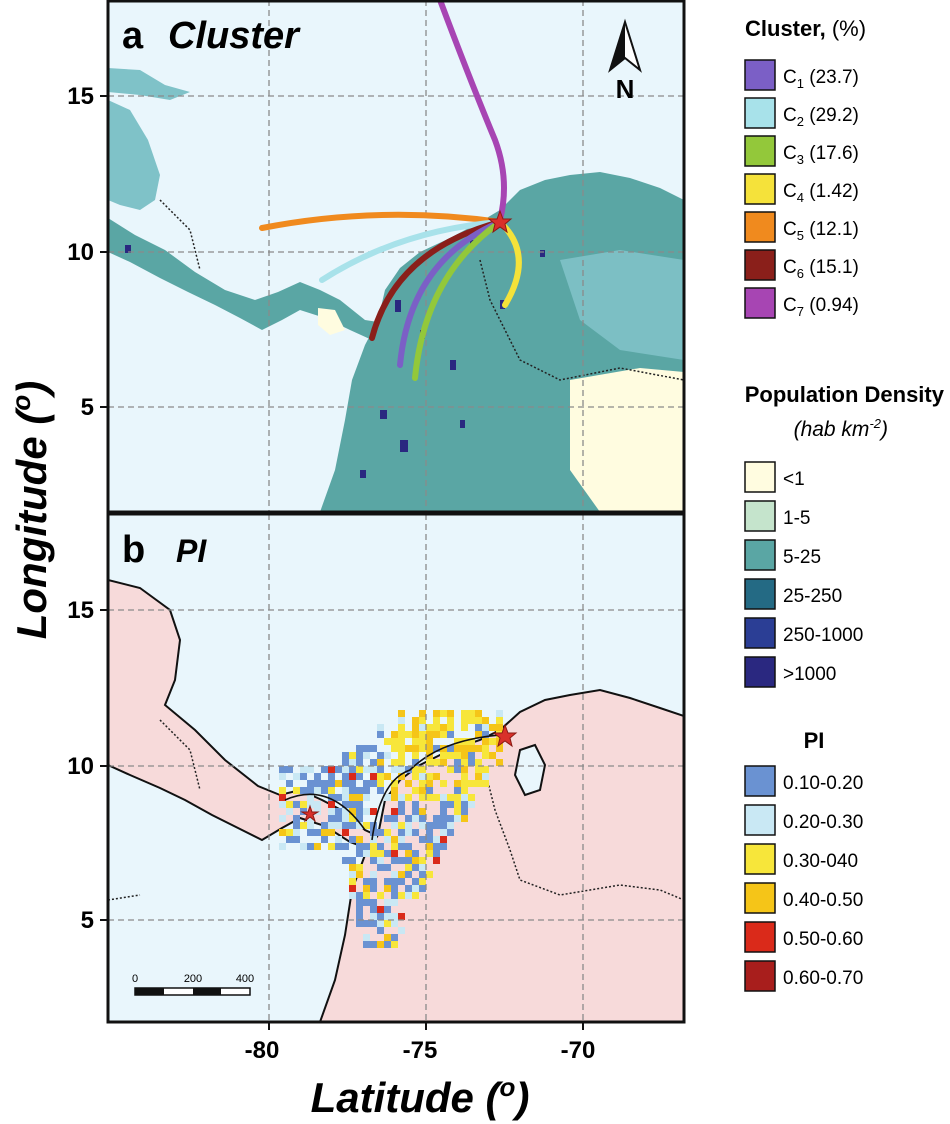 The width and height of the screenshot is (950, 1124). Describe the element at coordinates (625, 61) in the screenshot. I see `north-arrow: N` at that location.